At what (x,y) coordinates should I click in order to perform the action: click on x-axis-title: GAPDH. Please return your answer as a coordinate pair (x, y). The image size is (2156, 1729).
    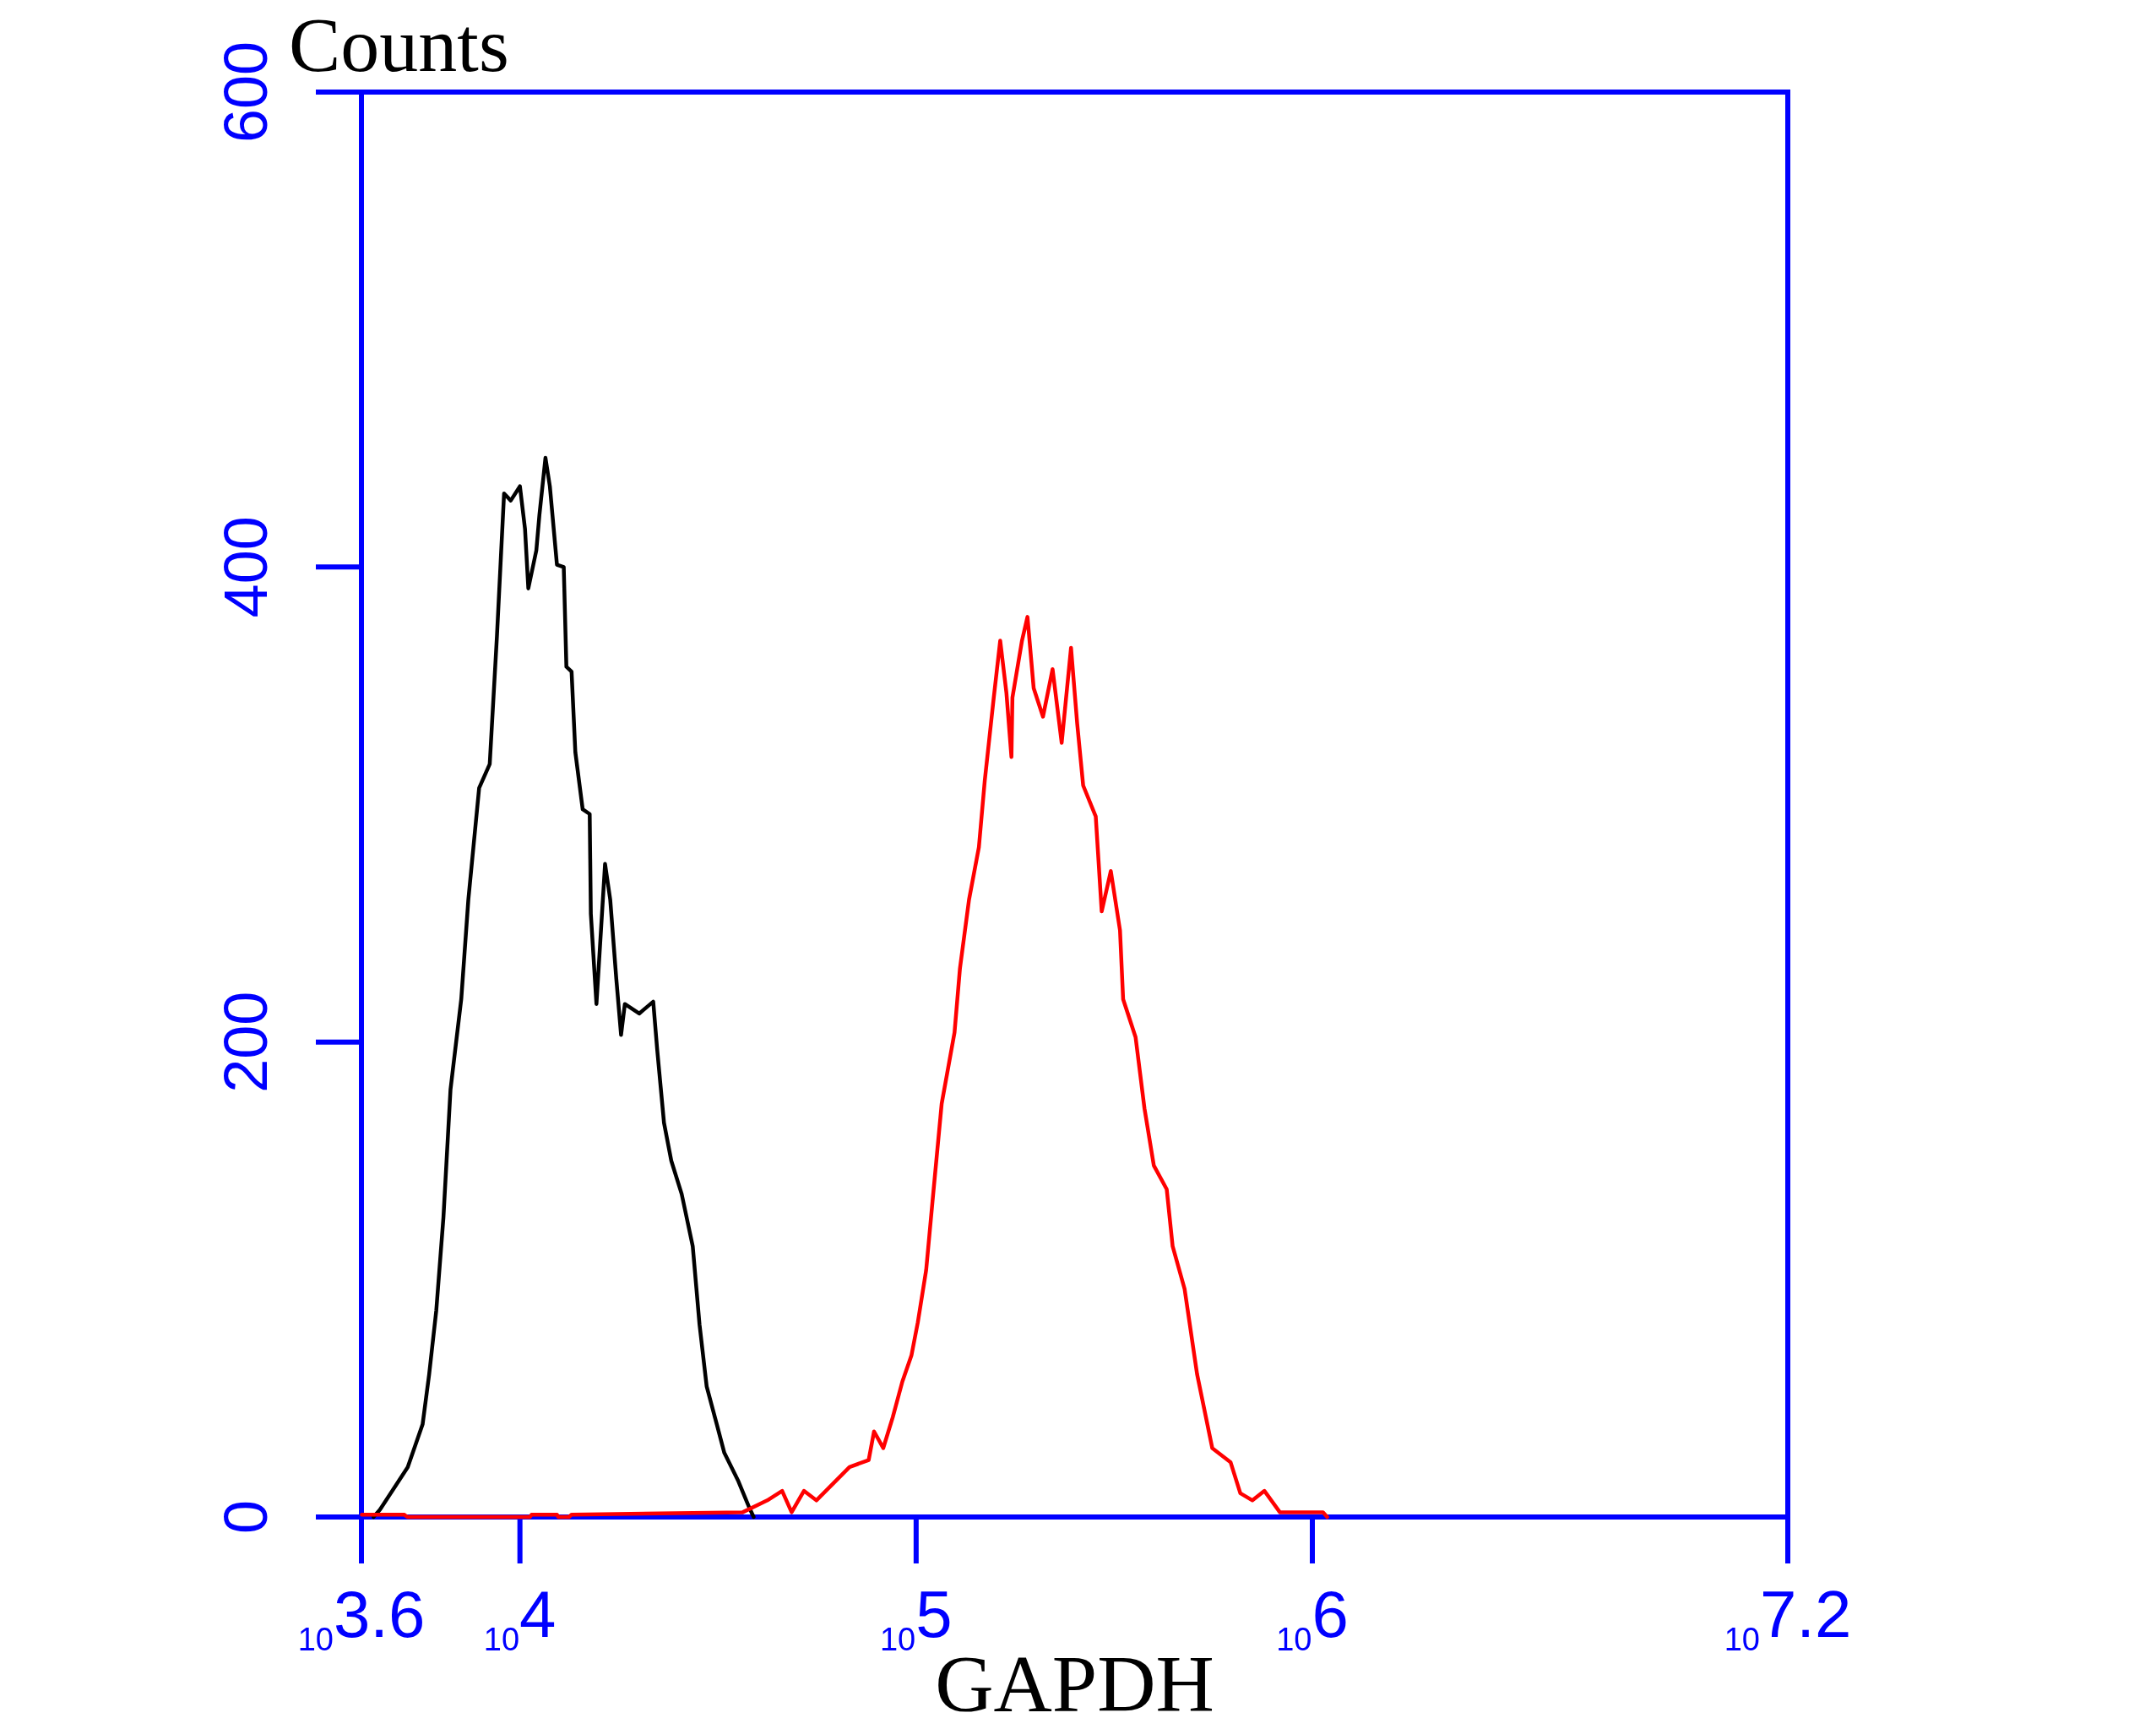
    Looking at the image, I should click on (1074, 1684).